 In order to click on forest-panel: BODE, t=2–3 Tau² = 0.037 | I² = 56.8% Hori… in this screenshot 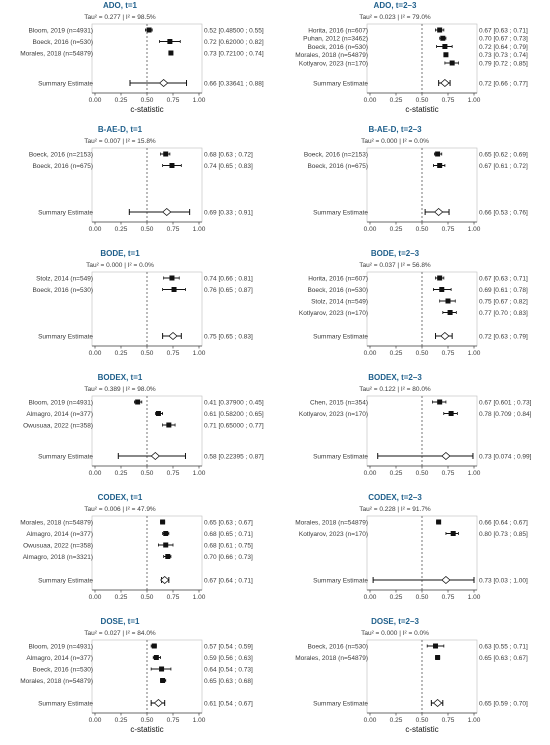, I will do `click(413, 303)`.